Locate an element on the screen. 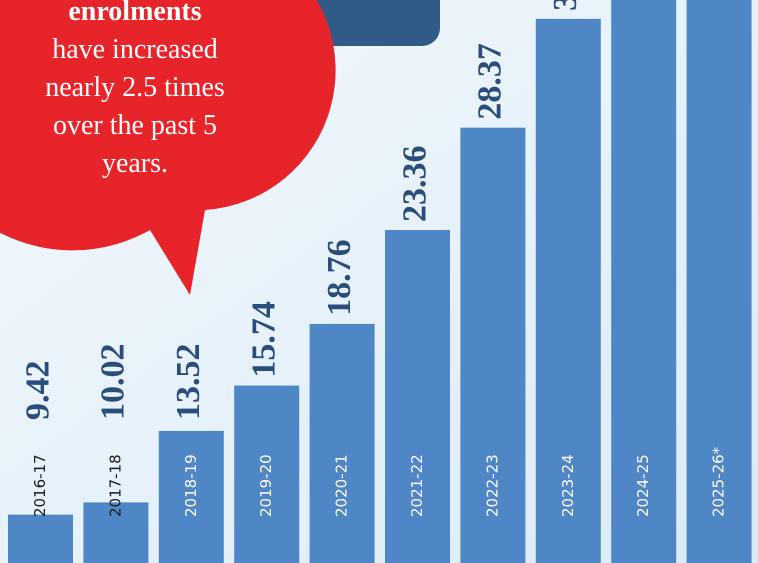  x-tick-label: 2022-23 is located at coordinates (492, 485).